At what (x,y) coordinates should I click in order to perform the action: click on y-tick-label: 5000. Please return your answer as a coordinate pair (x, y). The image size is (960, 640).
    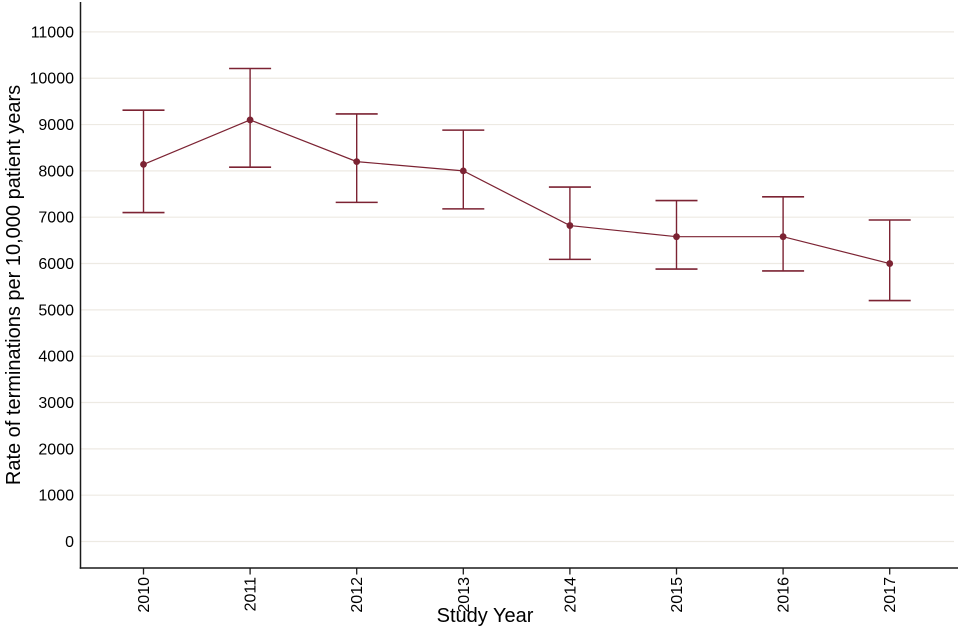
    Looking at the image, I should click on (56, 310).